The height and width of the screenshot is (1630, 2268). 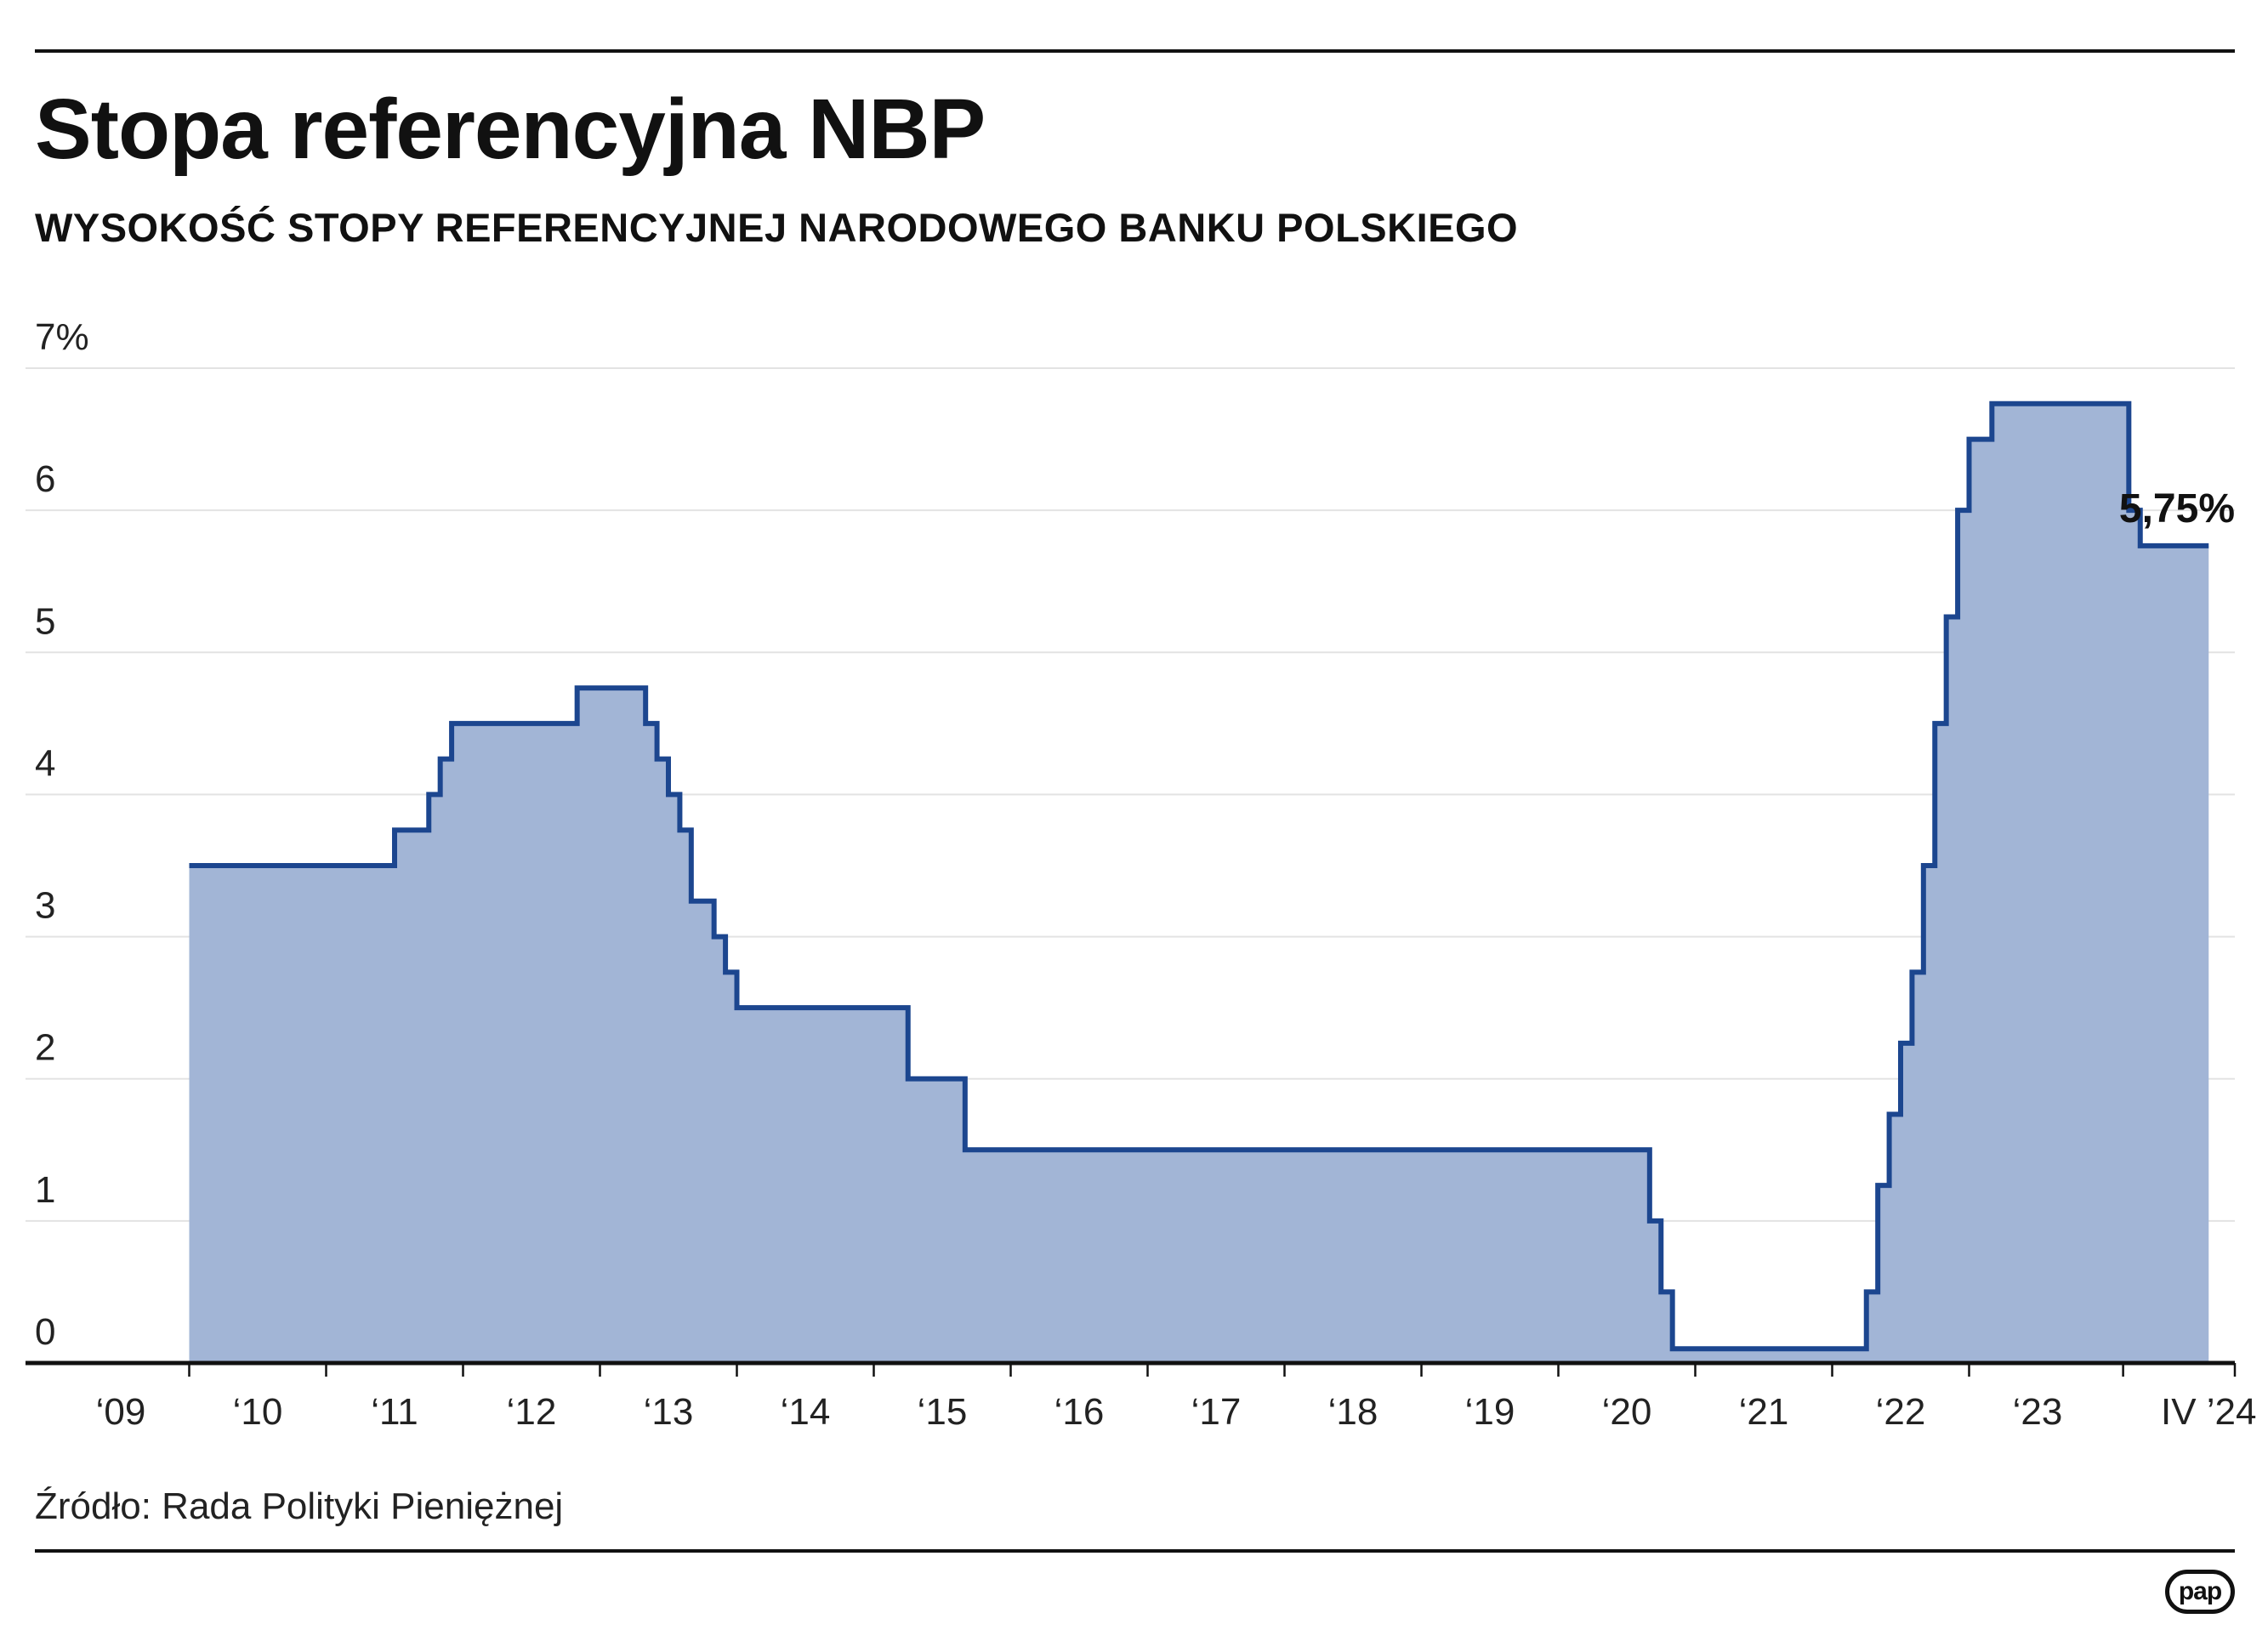 What do you see at coordinates (1135, 1551) in the screenshot?
I see `bottom-rule` at bounding box center [1135, 1551].